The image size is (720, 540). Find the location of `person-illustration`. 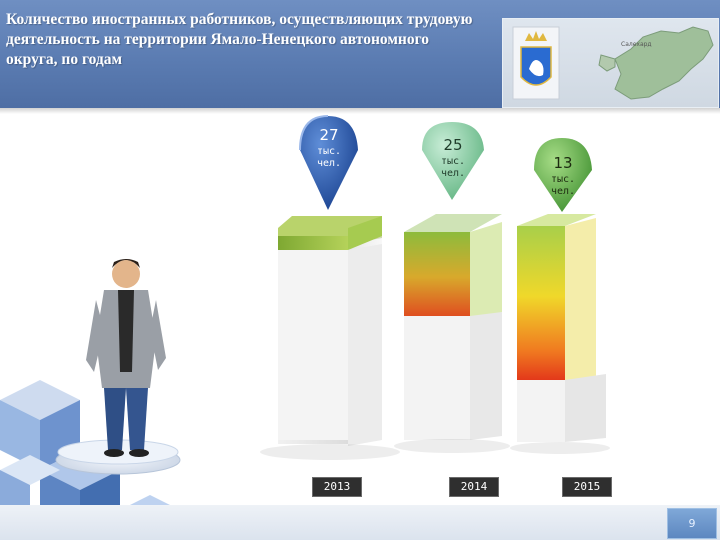

person-illustration is located at coordinates (118, 367).